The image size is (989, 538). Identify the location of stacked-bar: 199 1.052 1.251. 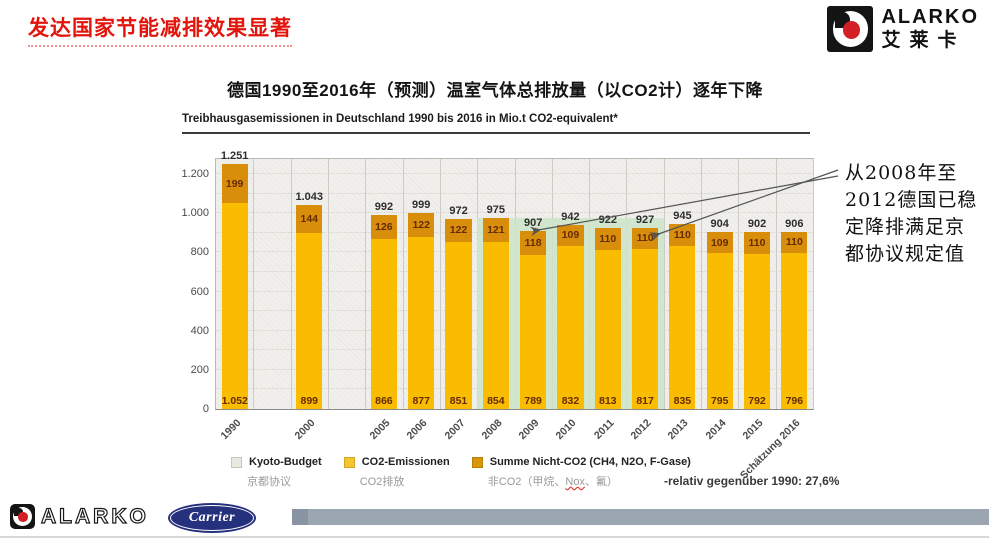
(234, 279).